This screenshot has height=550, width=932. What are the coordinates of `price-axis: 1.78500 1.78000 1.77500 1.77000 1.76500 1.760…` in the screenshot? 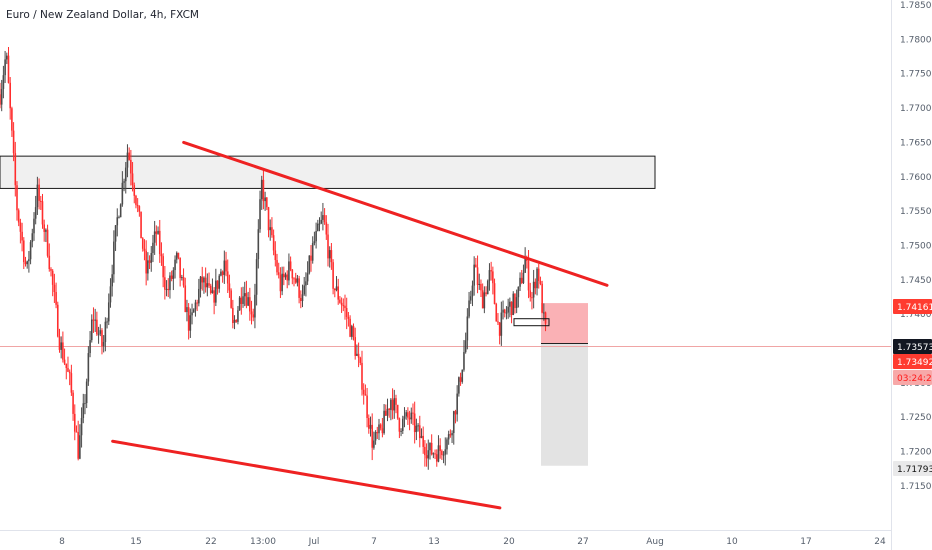 It's located at (916, 246).